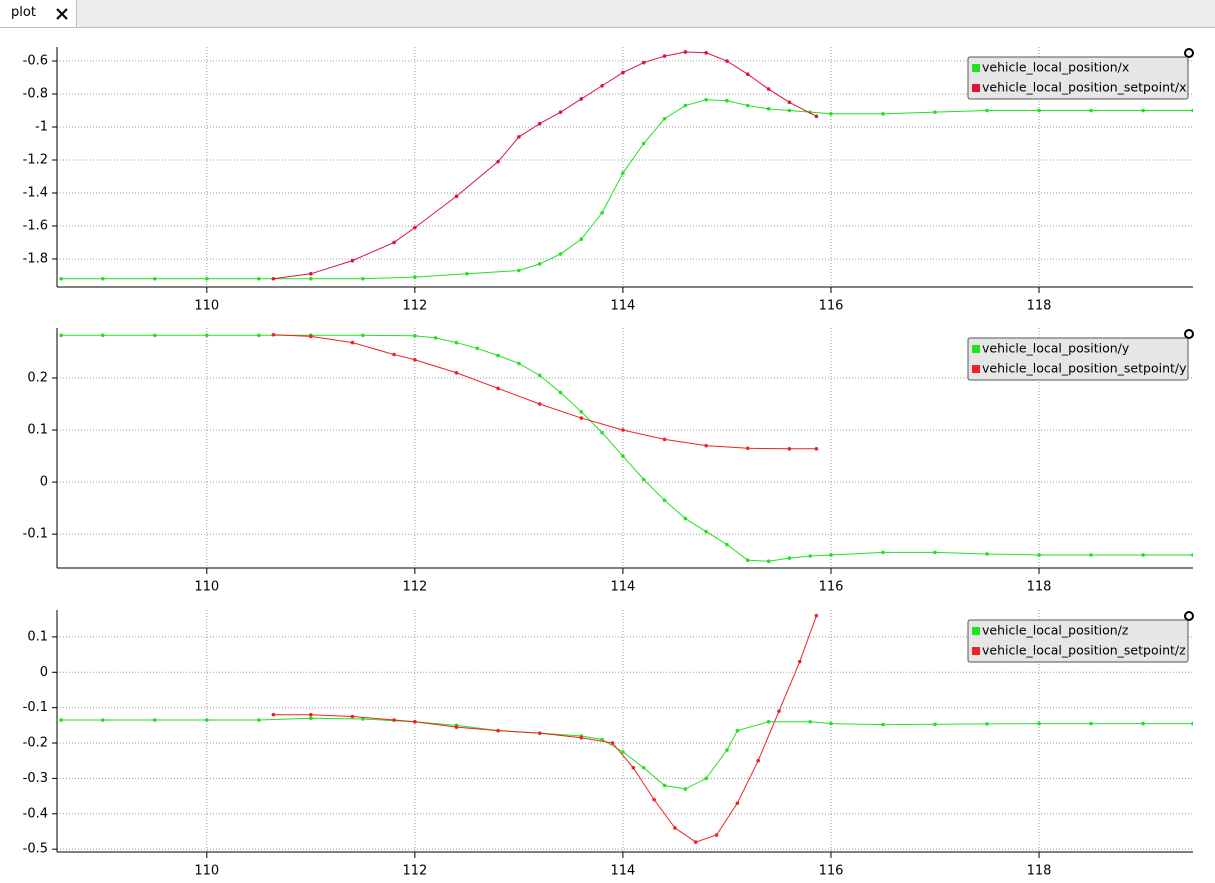 Image resolution: width=1215 pixels, height=883 pixels. I want to click on y-tick-label: -0.2, so click(35, 743).